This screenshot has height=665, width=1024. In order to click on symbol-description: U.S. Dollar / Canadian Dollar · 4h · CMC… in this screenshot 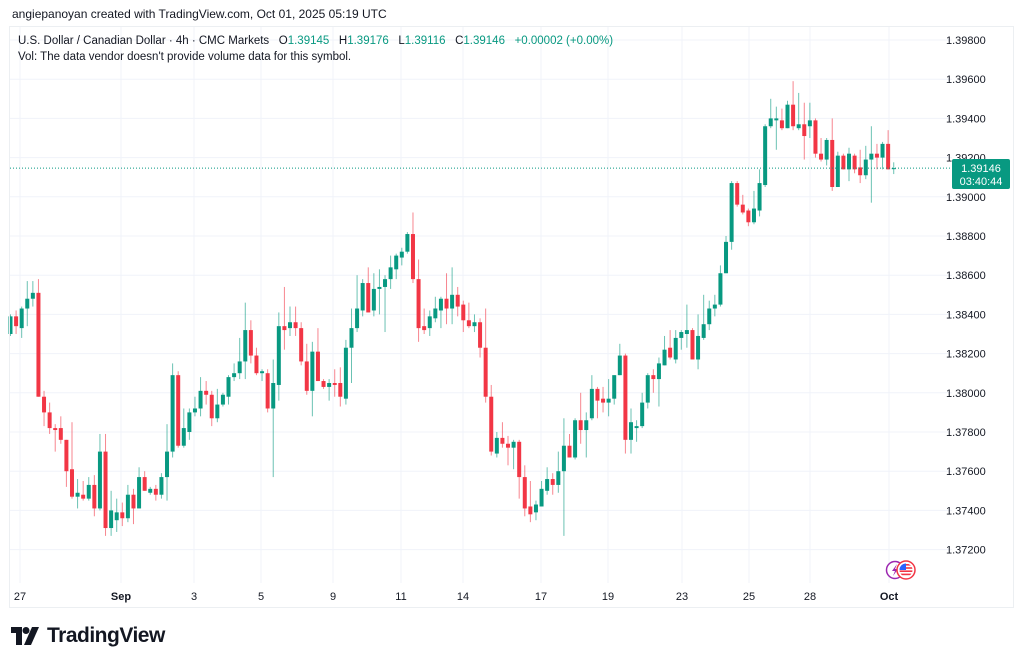, I will do `click(144, 41)`.